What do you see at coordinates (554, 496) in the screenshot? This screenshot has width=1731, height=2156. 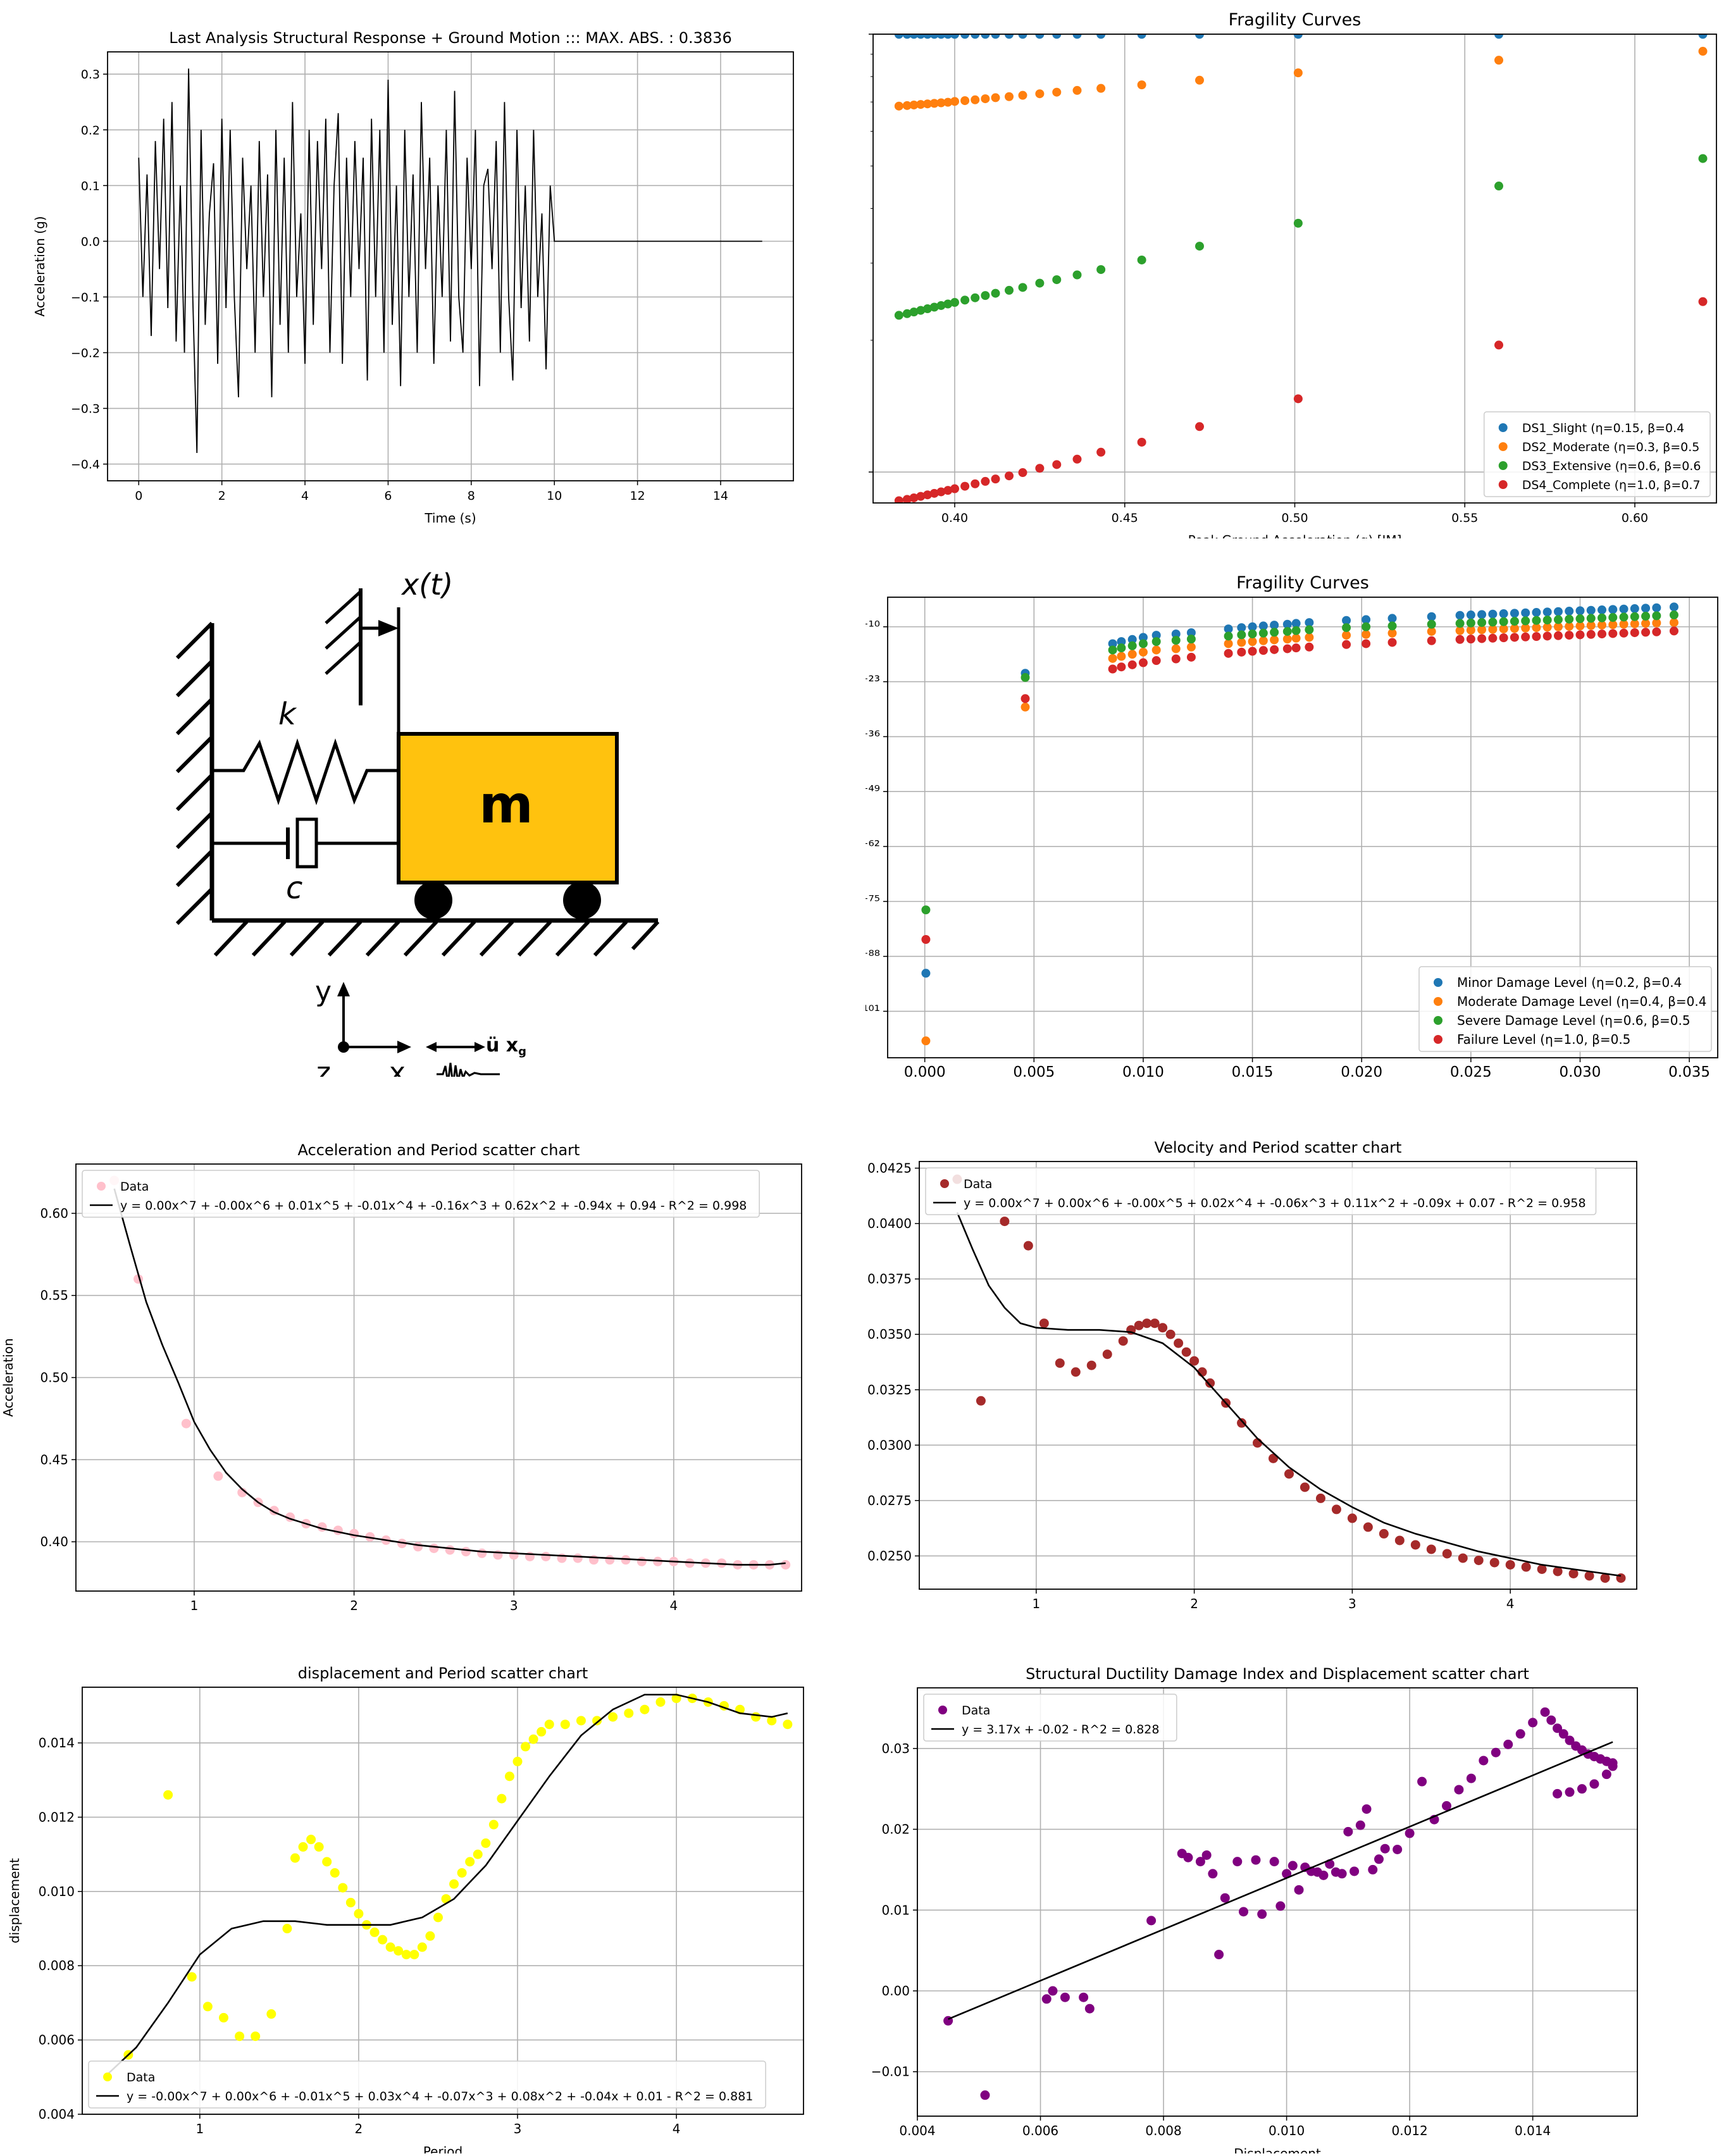 I see `x-tick-label: 10` at bounding box center [554, 496].